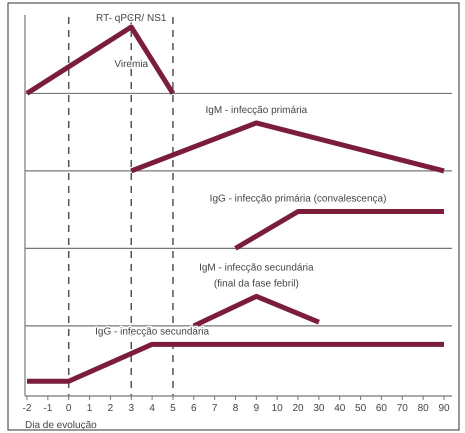  Describe the element at coordinates (319, 408) in the screenshot. I see `x-tick-label: 30` at that location.